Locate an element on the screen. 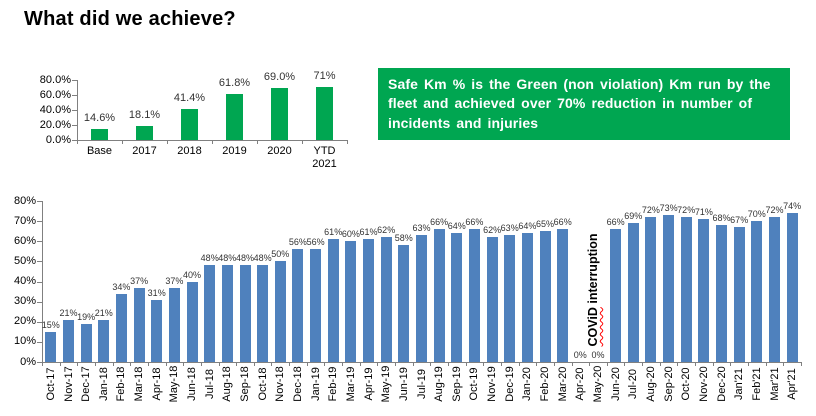  x-axis-label: Nov-19 is located at coordinates (492, 384).